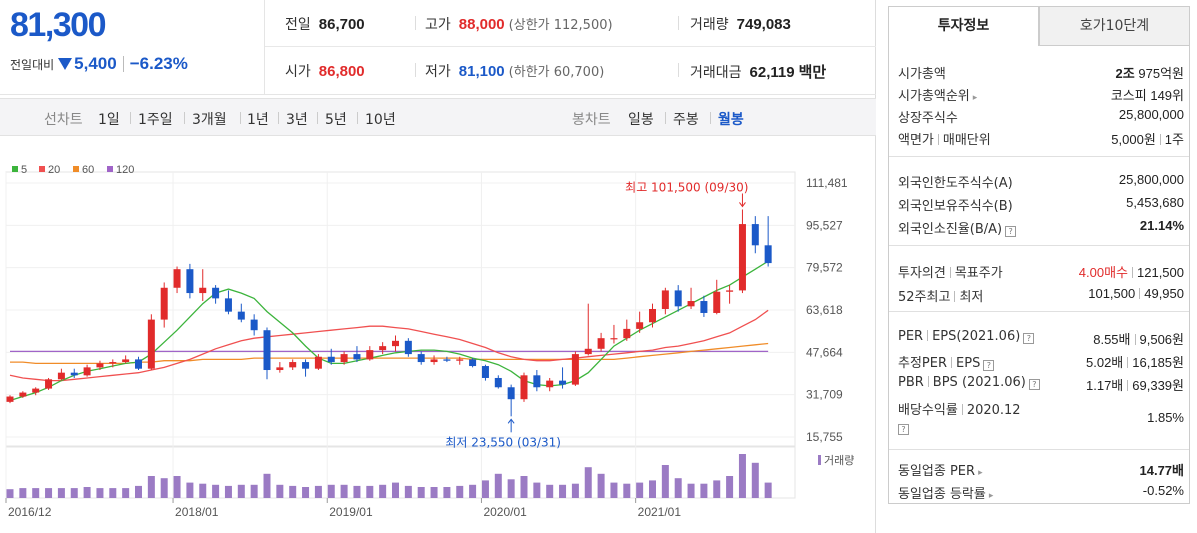 Image resolution: width=1197 pixels, height=533 pixels. I want to click on dividend-row: 배당수익률 2020.12? 1.85%, so click(1041, 418).